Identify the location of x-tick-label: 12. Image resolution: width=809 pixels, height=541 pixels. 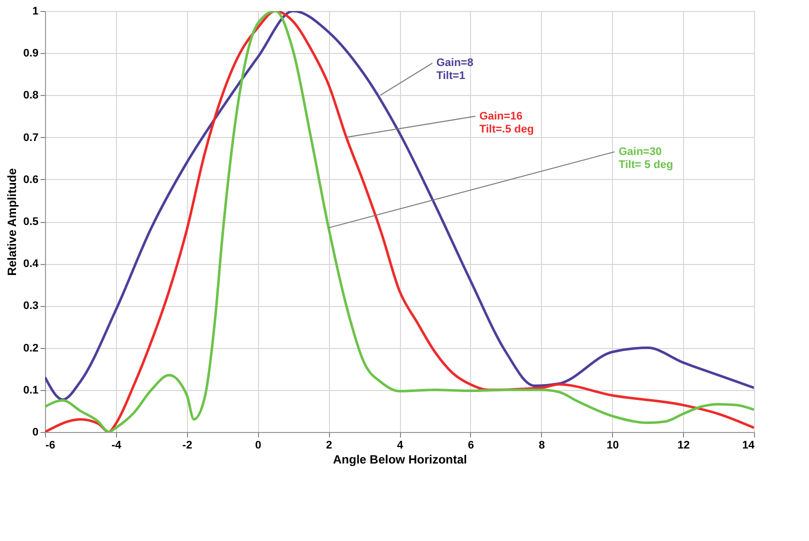
(683, 446).